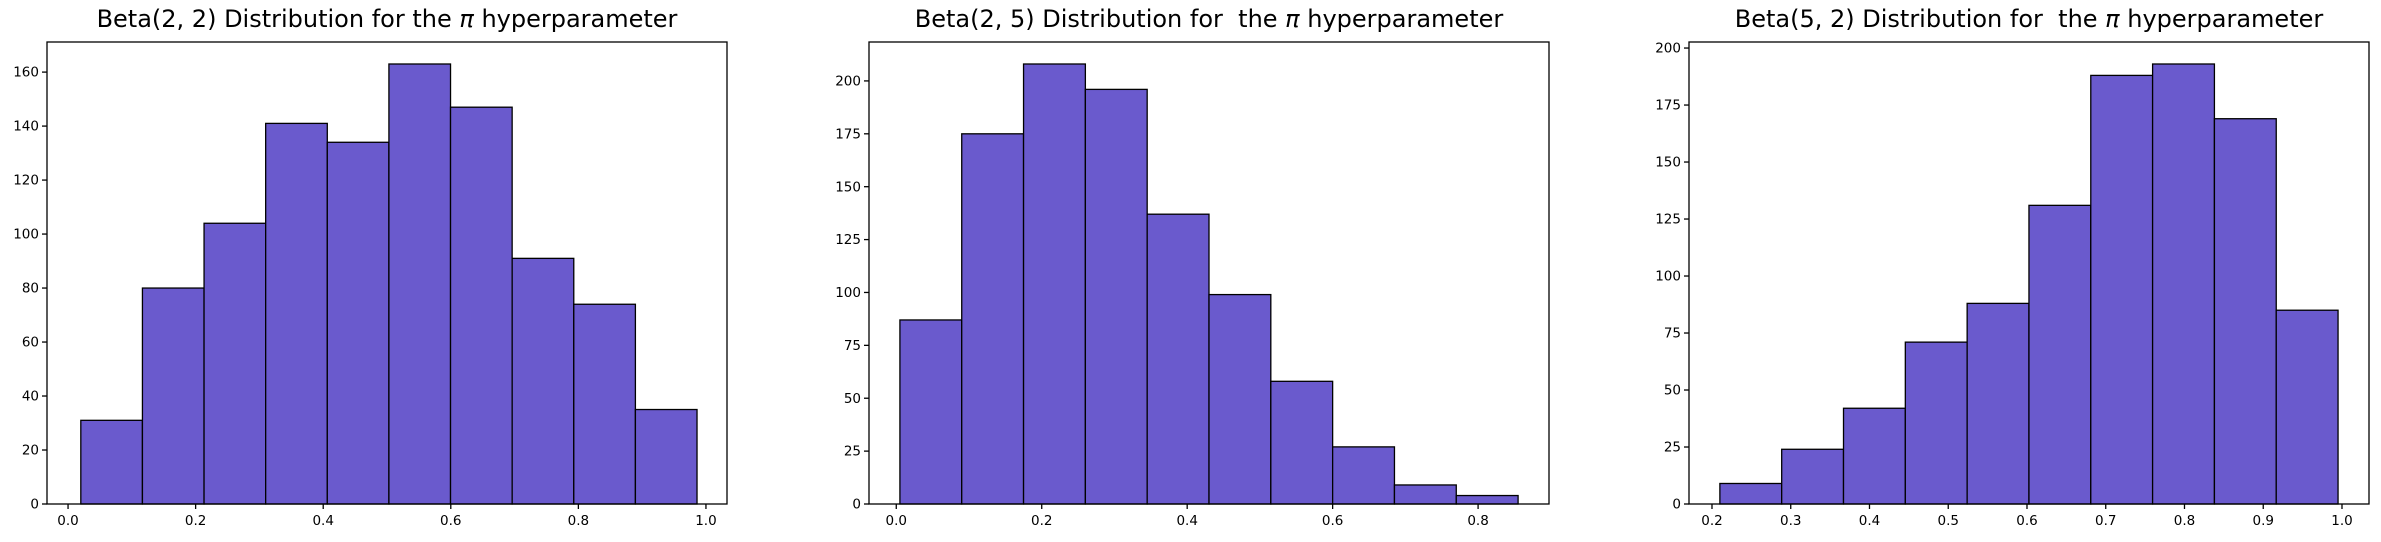 This screenshot has height=542, width=2381. I want to click on x-axis-ticks: 0.0 0.2 0.4 0.6 0.8, so click(1187, 516).